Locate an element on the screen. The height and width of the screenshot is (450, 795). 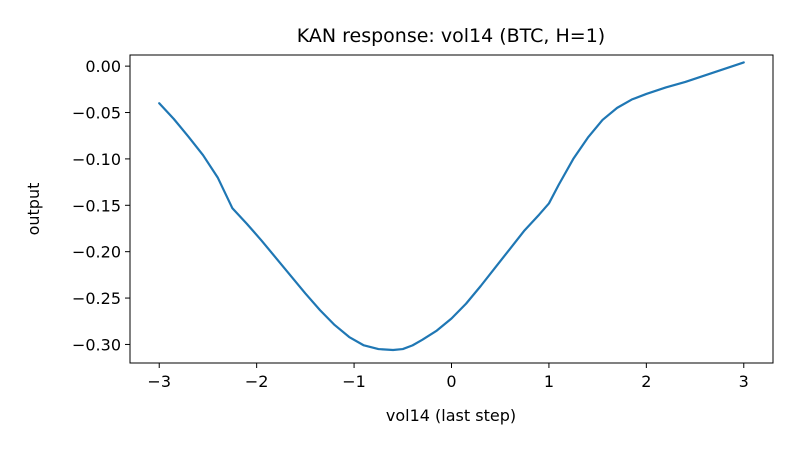
x-tick-label: −1 is located at coordinates (354, 381).